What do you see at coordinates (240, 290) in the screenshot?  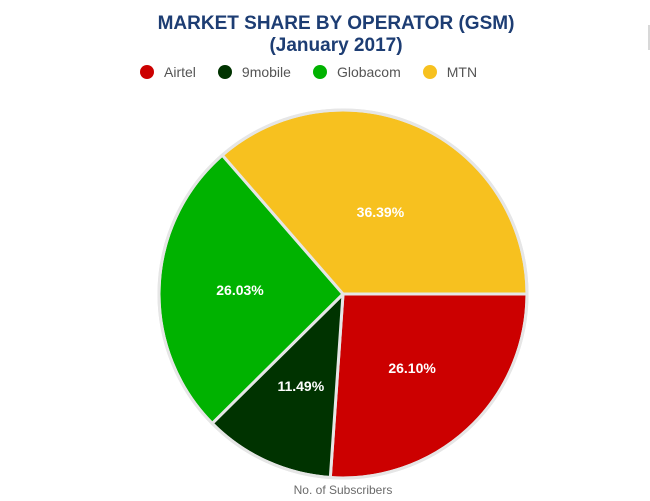 I see `pie-label-globacom: 26.03%` at bounding box center [240, 290].